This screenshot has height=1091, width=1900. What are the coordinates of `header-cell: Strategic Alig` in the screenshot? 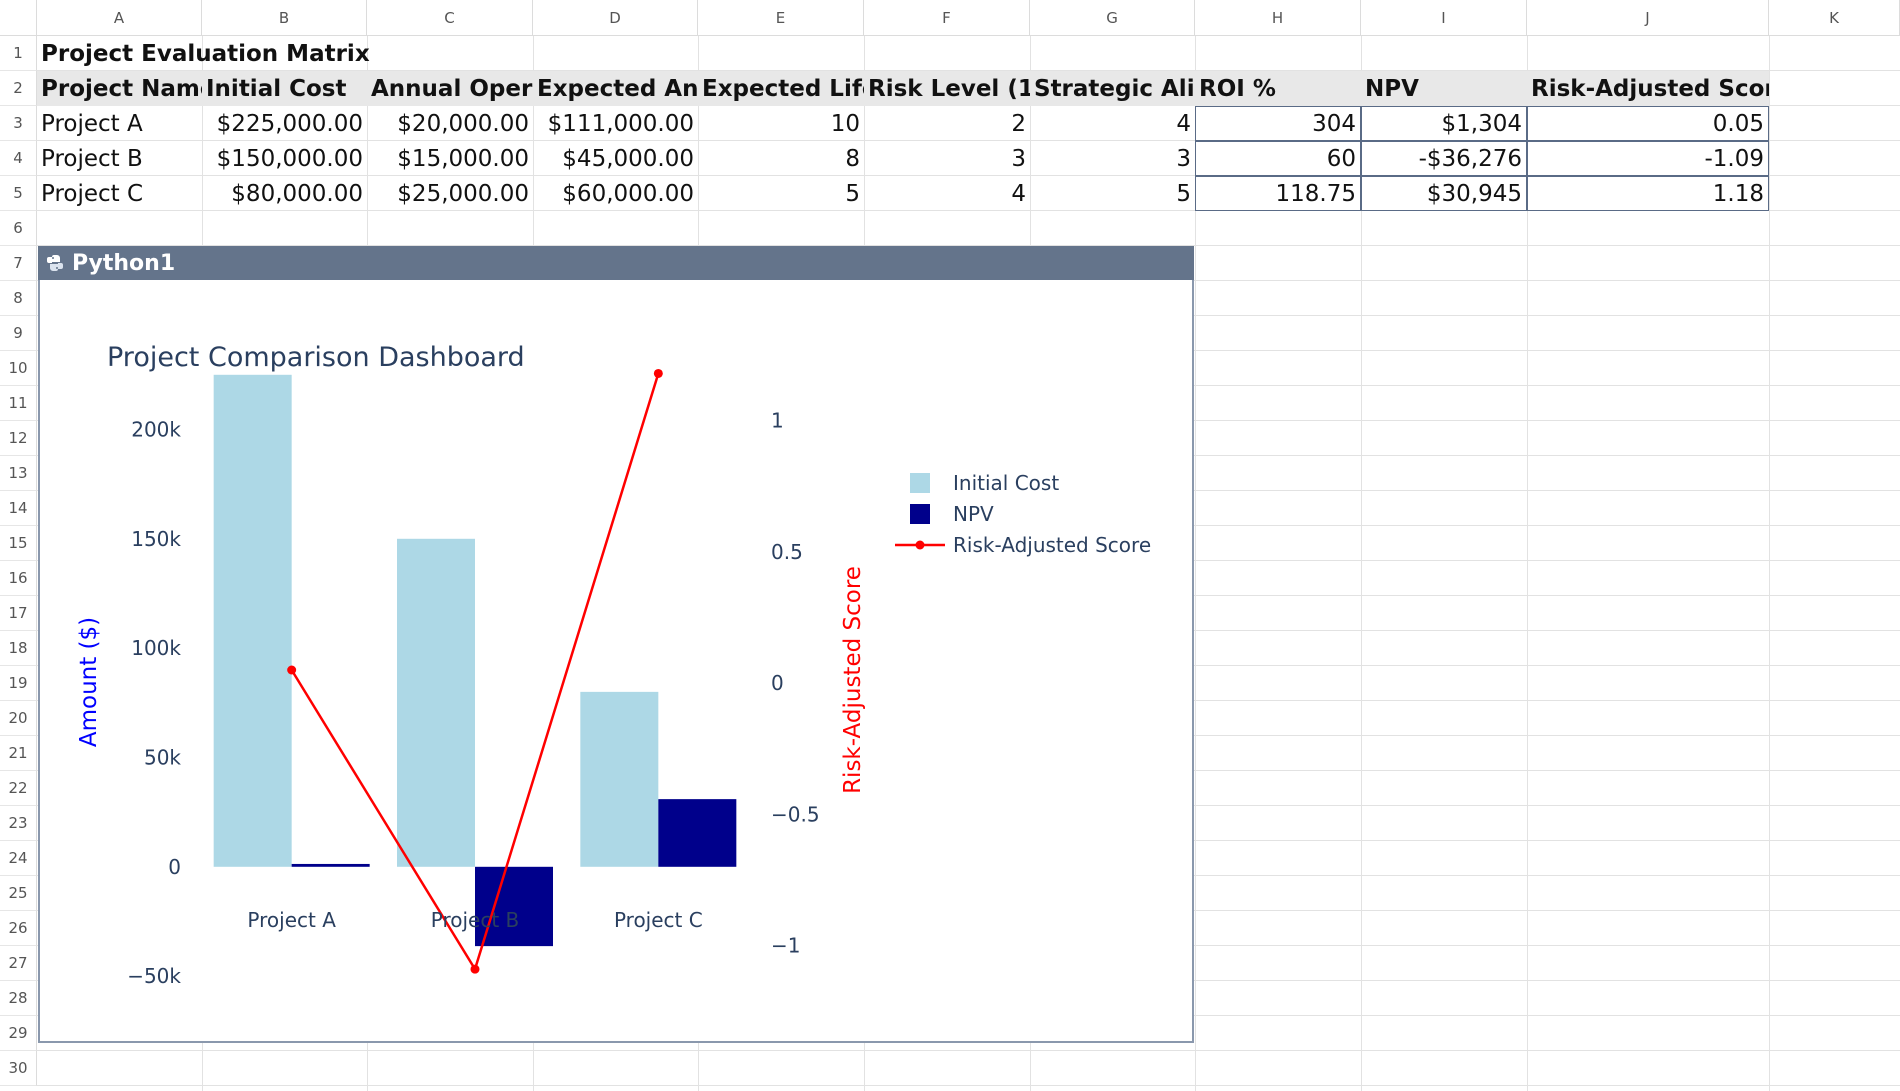 It's located at (1112, 88).